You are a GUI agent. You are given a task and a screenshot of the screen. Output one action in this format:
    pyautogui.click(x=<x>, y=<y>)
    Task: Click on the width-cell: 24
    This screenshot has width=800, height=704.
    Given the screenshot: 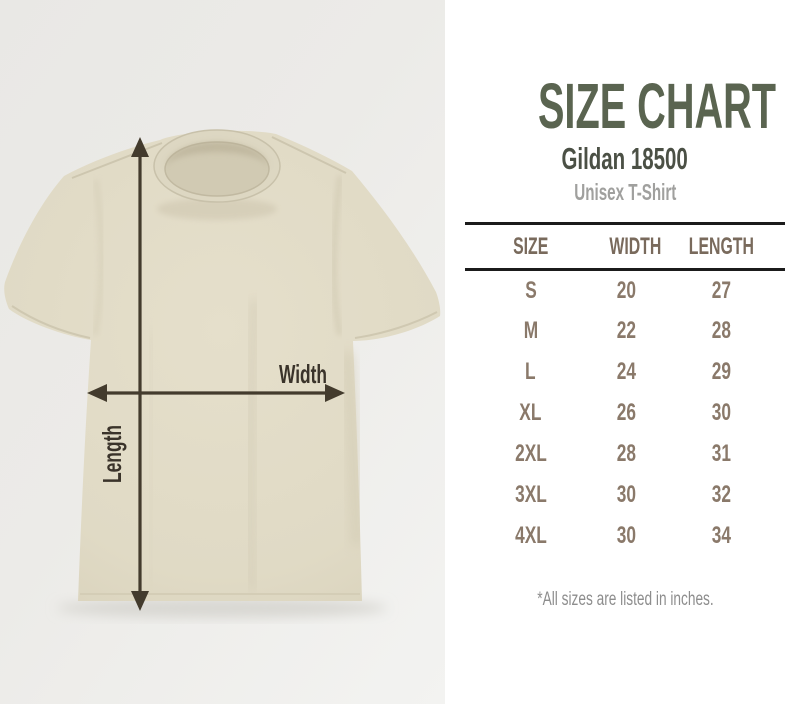 What is the action you would take?
    pyautogui.click(x=626, y=372)
    